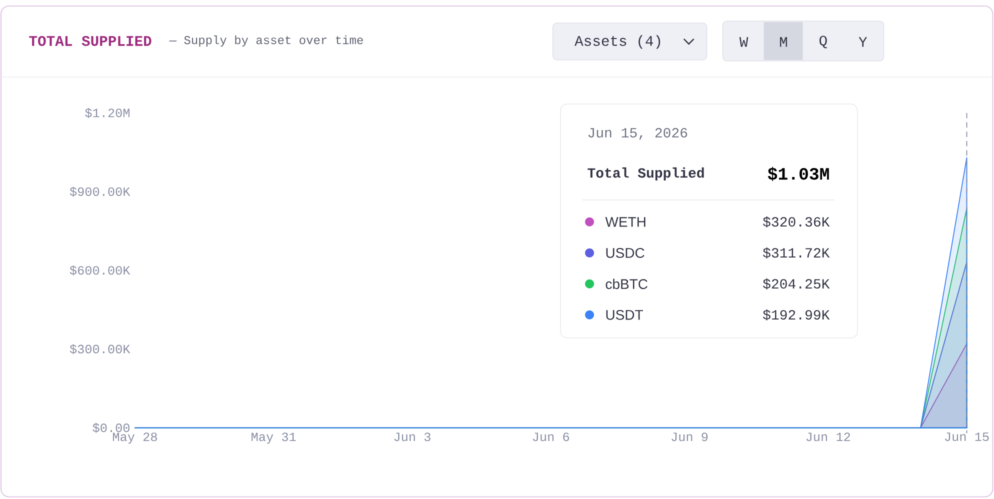  Describe the element at coordinates (823, 42) in the screenshot. I see `text: Q` at that location.